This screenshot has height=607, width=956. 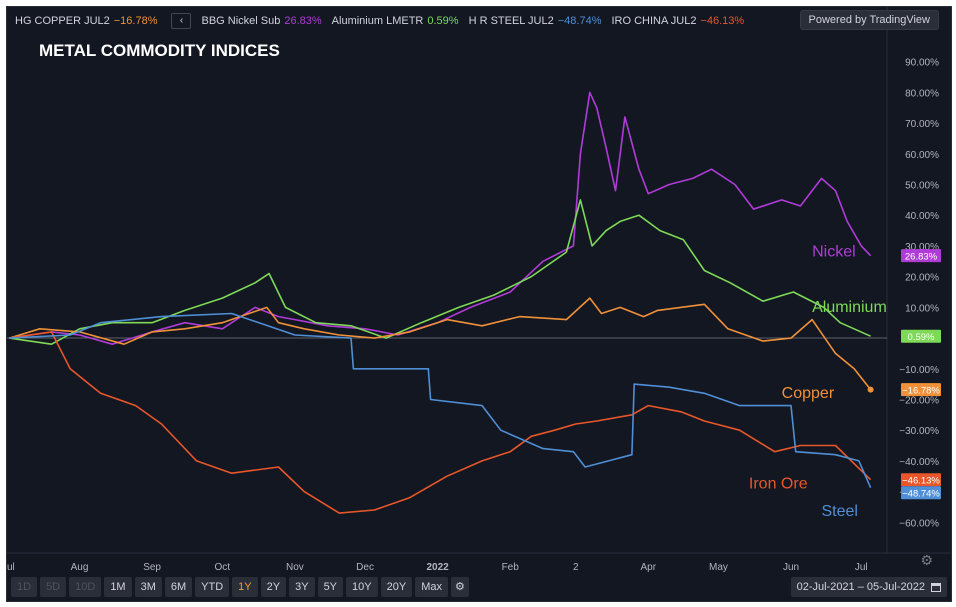 What do you see at coordinates (834, 252) in the screenshot?
I see `series-annotation-nickel: Nickel` at bounding box center [834, 252].